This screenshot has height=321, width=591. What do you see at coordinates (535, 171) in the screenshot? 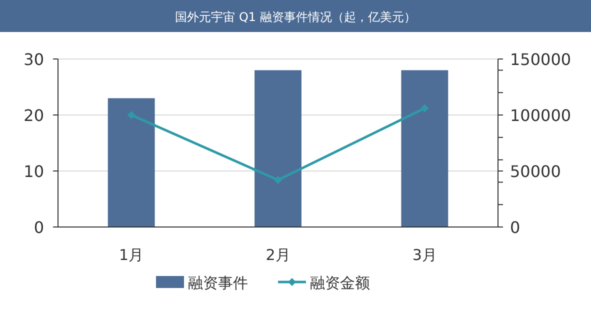
I see `y2-tick-label: 50000` at bounding box center [535, 171].